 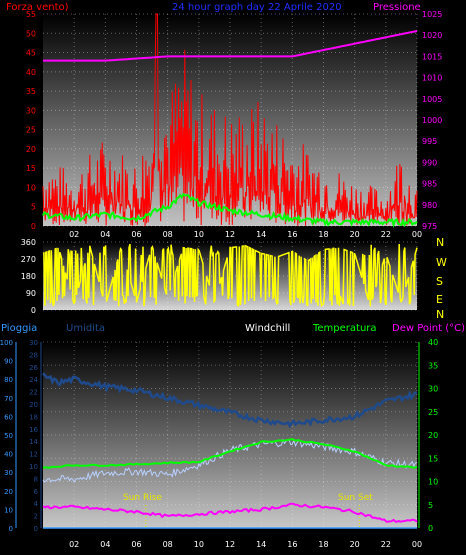 What do you see at coordinates (33, 368) in the screenshot?
I see `humidity-tick-label: 26` at bounding box center [33, 368].